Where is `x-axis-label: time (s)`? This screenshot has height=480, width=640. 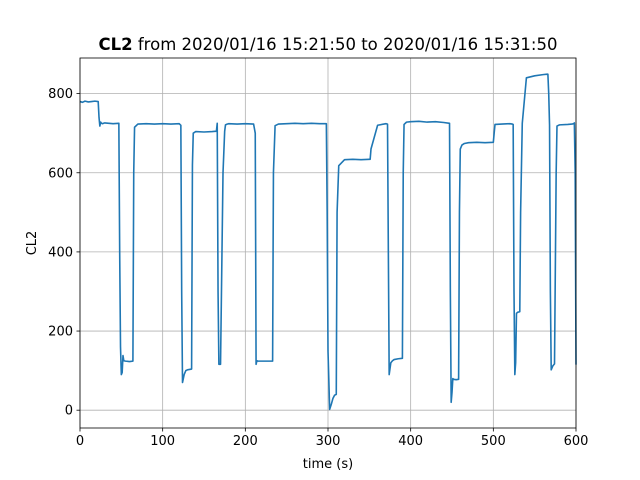 x-axis-label: time (s) is located at coordinates (328, 464).